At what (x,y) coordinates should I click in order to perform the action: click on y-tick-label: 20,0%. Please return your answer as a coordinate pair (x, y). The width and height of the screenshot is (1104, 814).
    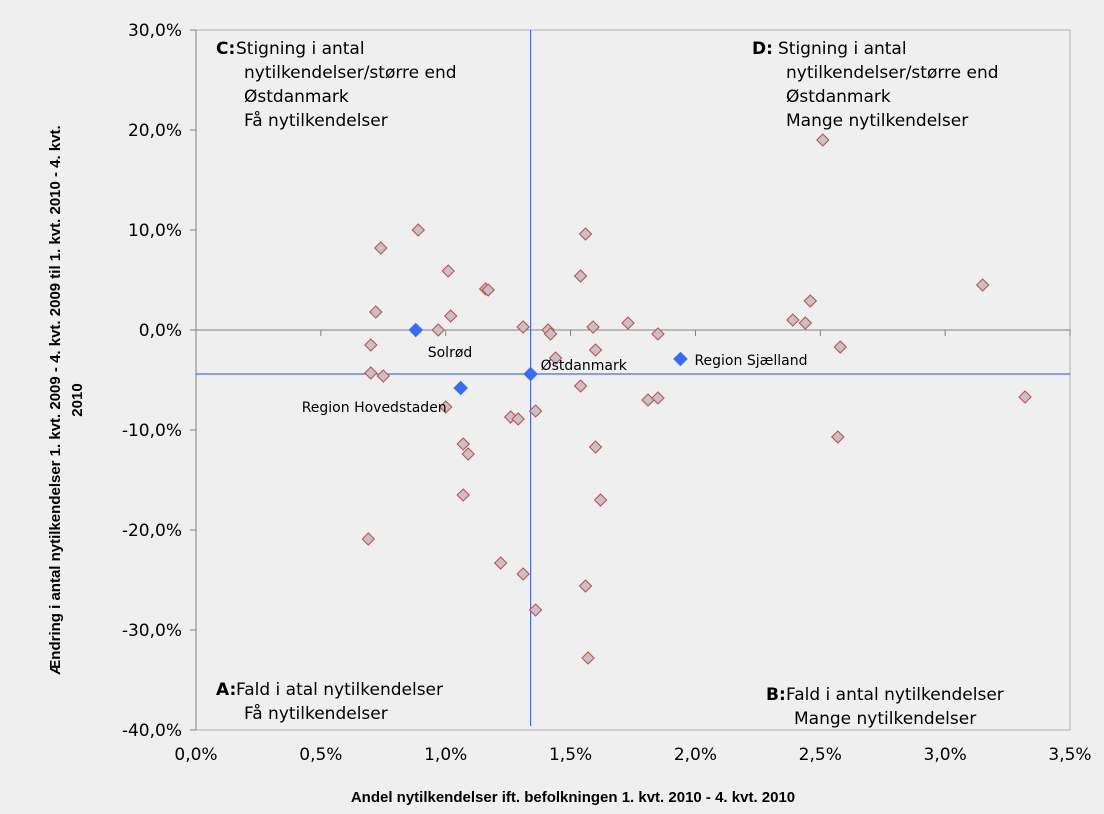
    Looking at the image, I should click on (155, 131).